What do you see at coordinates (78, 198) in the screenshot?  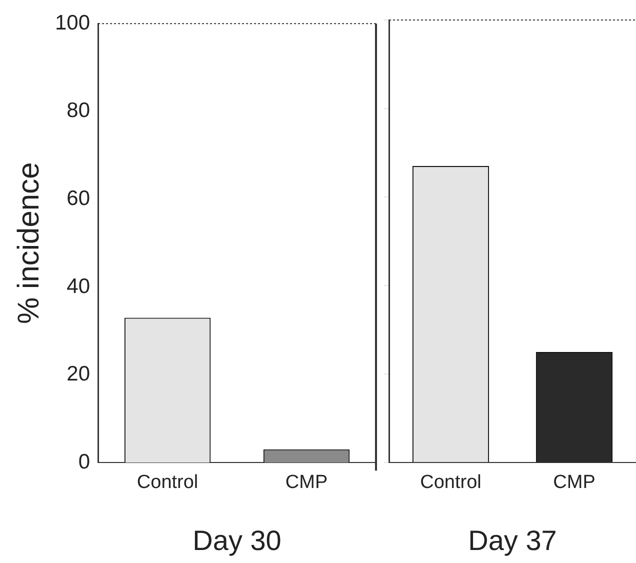 I see `y-tick-label: 60` at bounding box center [78, 198].